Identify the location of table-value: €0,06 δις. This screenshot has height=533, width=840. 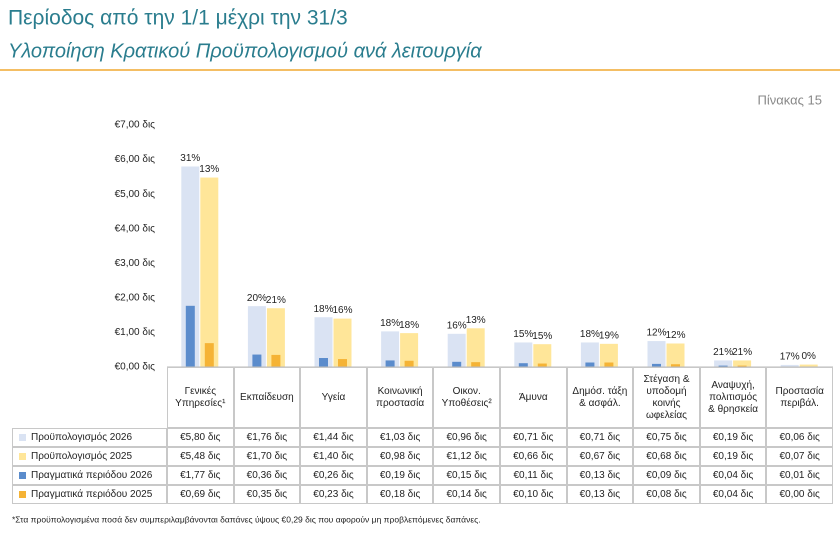
(799, 437).